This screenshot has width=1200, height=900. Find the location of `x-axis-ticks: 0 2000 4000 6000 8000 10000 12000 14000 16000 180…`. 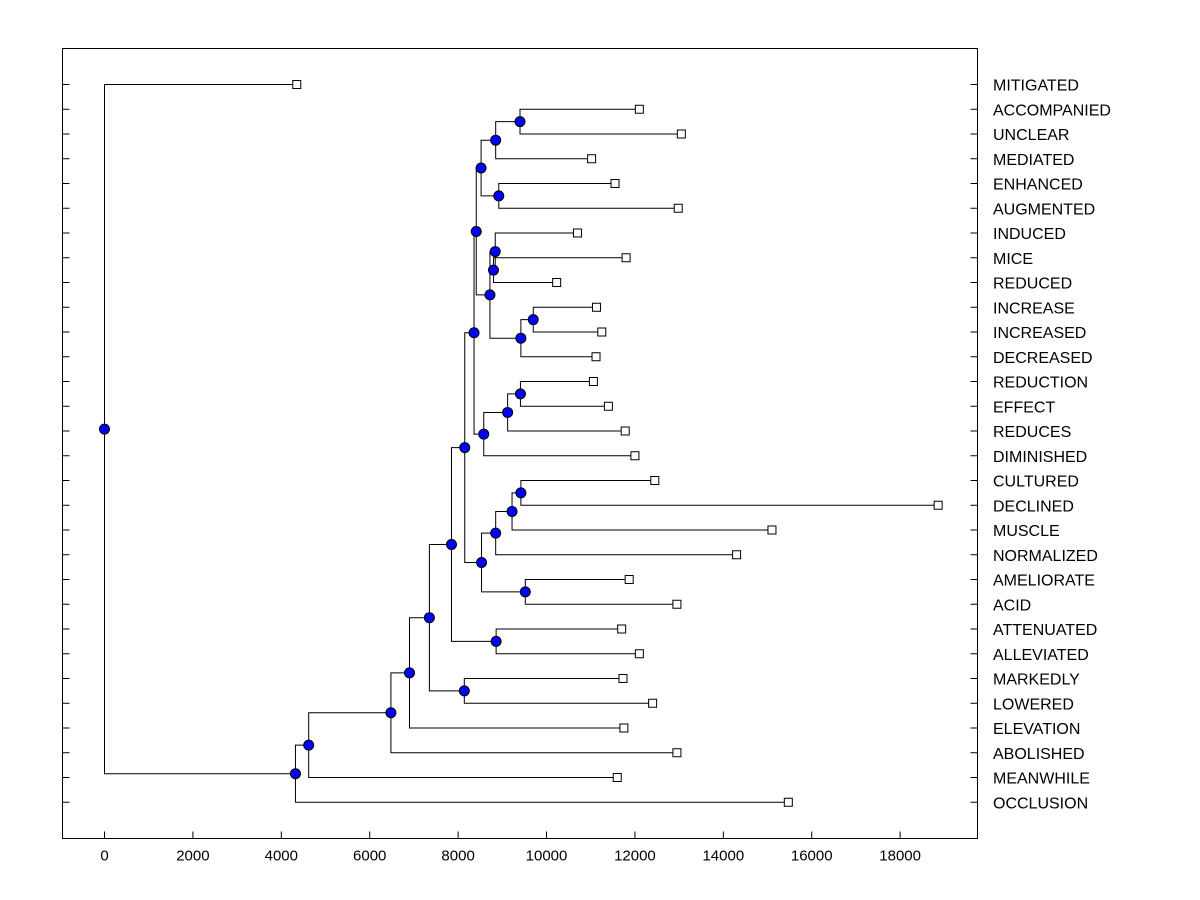

x-axis-ticks: 0 2000 4000 6000 8000 10000 12000 14000 16000 180… is located at coordinates (510, 848).